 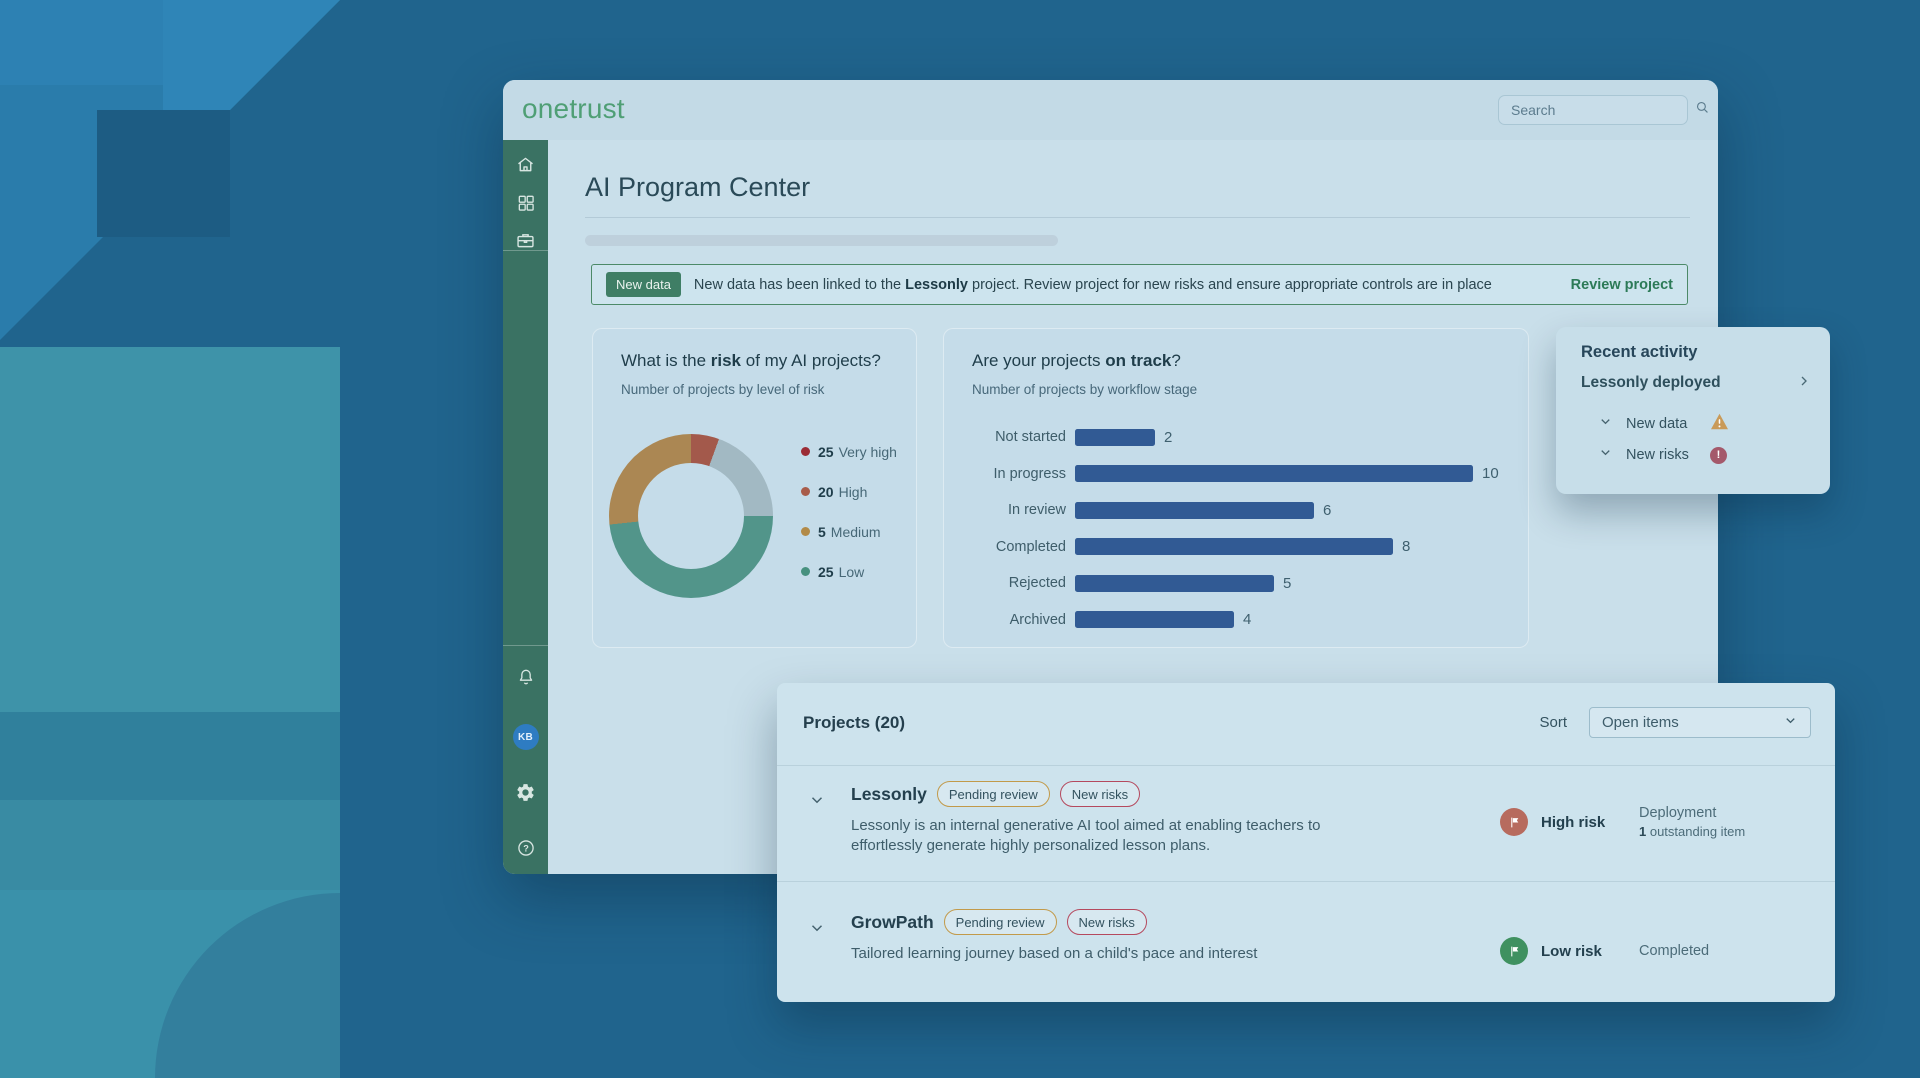 I want to click on bg-shape-square, so click(x=163, y=173).